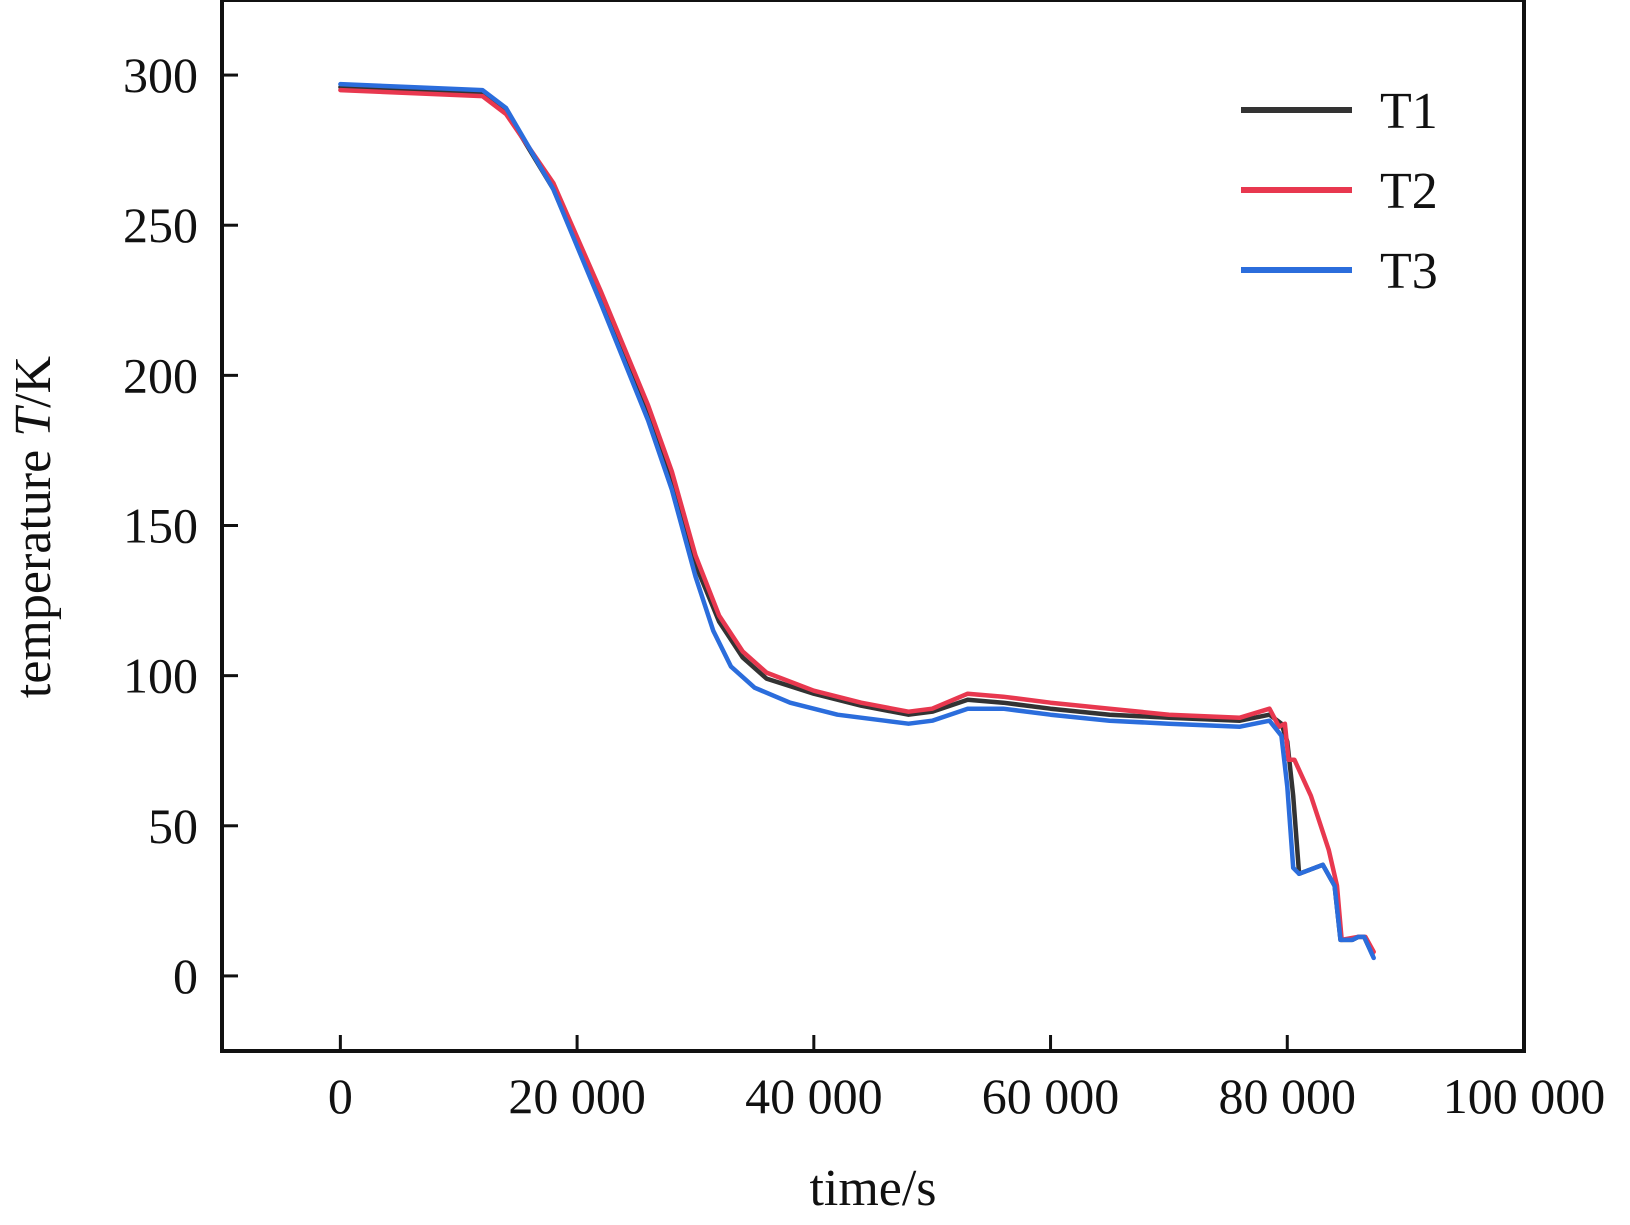 The image size is (1630, 1225). I want to click on legend-label-t1: T1, so click(1409, 111).